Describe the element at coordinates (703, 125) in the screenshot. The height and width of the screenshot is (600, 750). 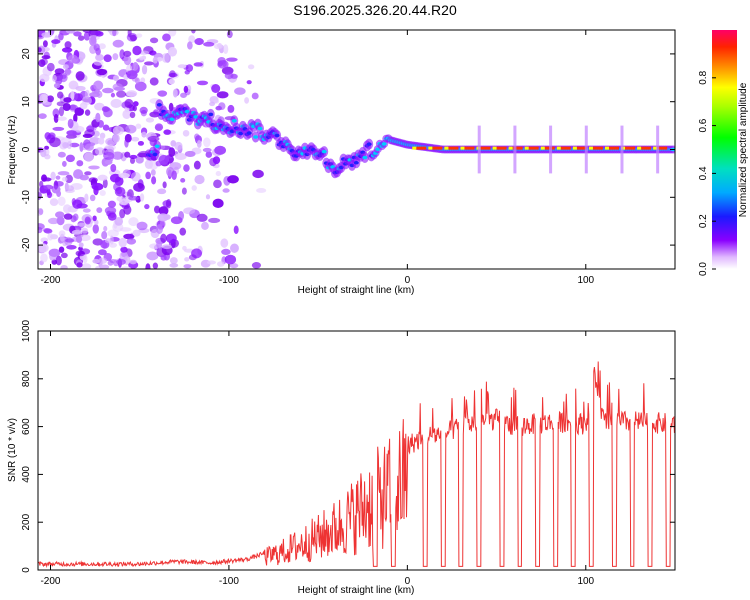
I see `colorbar-tick-label: 0.6` at that location.